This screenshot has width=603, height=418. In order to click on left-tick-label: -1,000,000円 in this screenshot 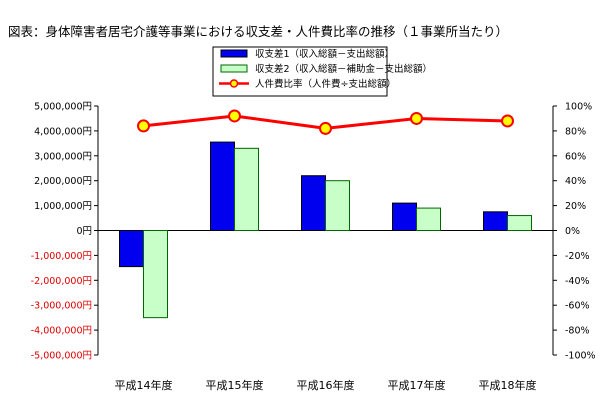, I will do `click(61, 256)`.